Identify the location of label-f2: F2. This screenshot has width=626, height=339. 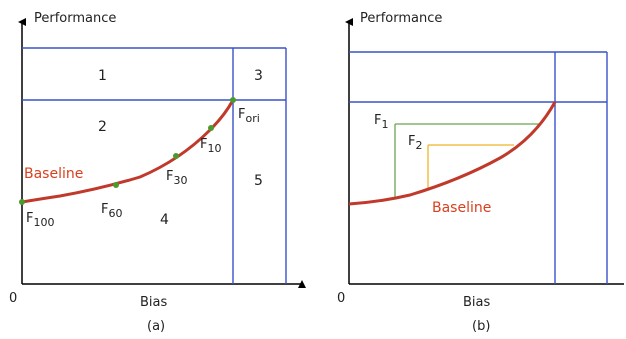
(415, 143).